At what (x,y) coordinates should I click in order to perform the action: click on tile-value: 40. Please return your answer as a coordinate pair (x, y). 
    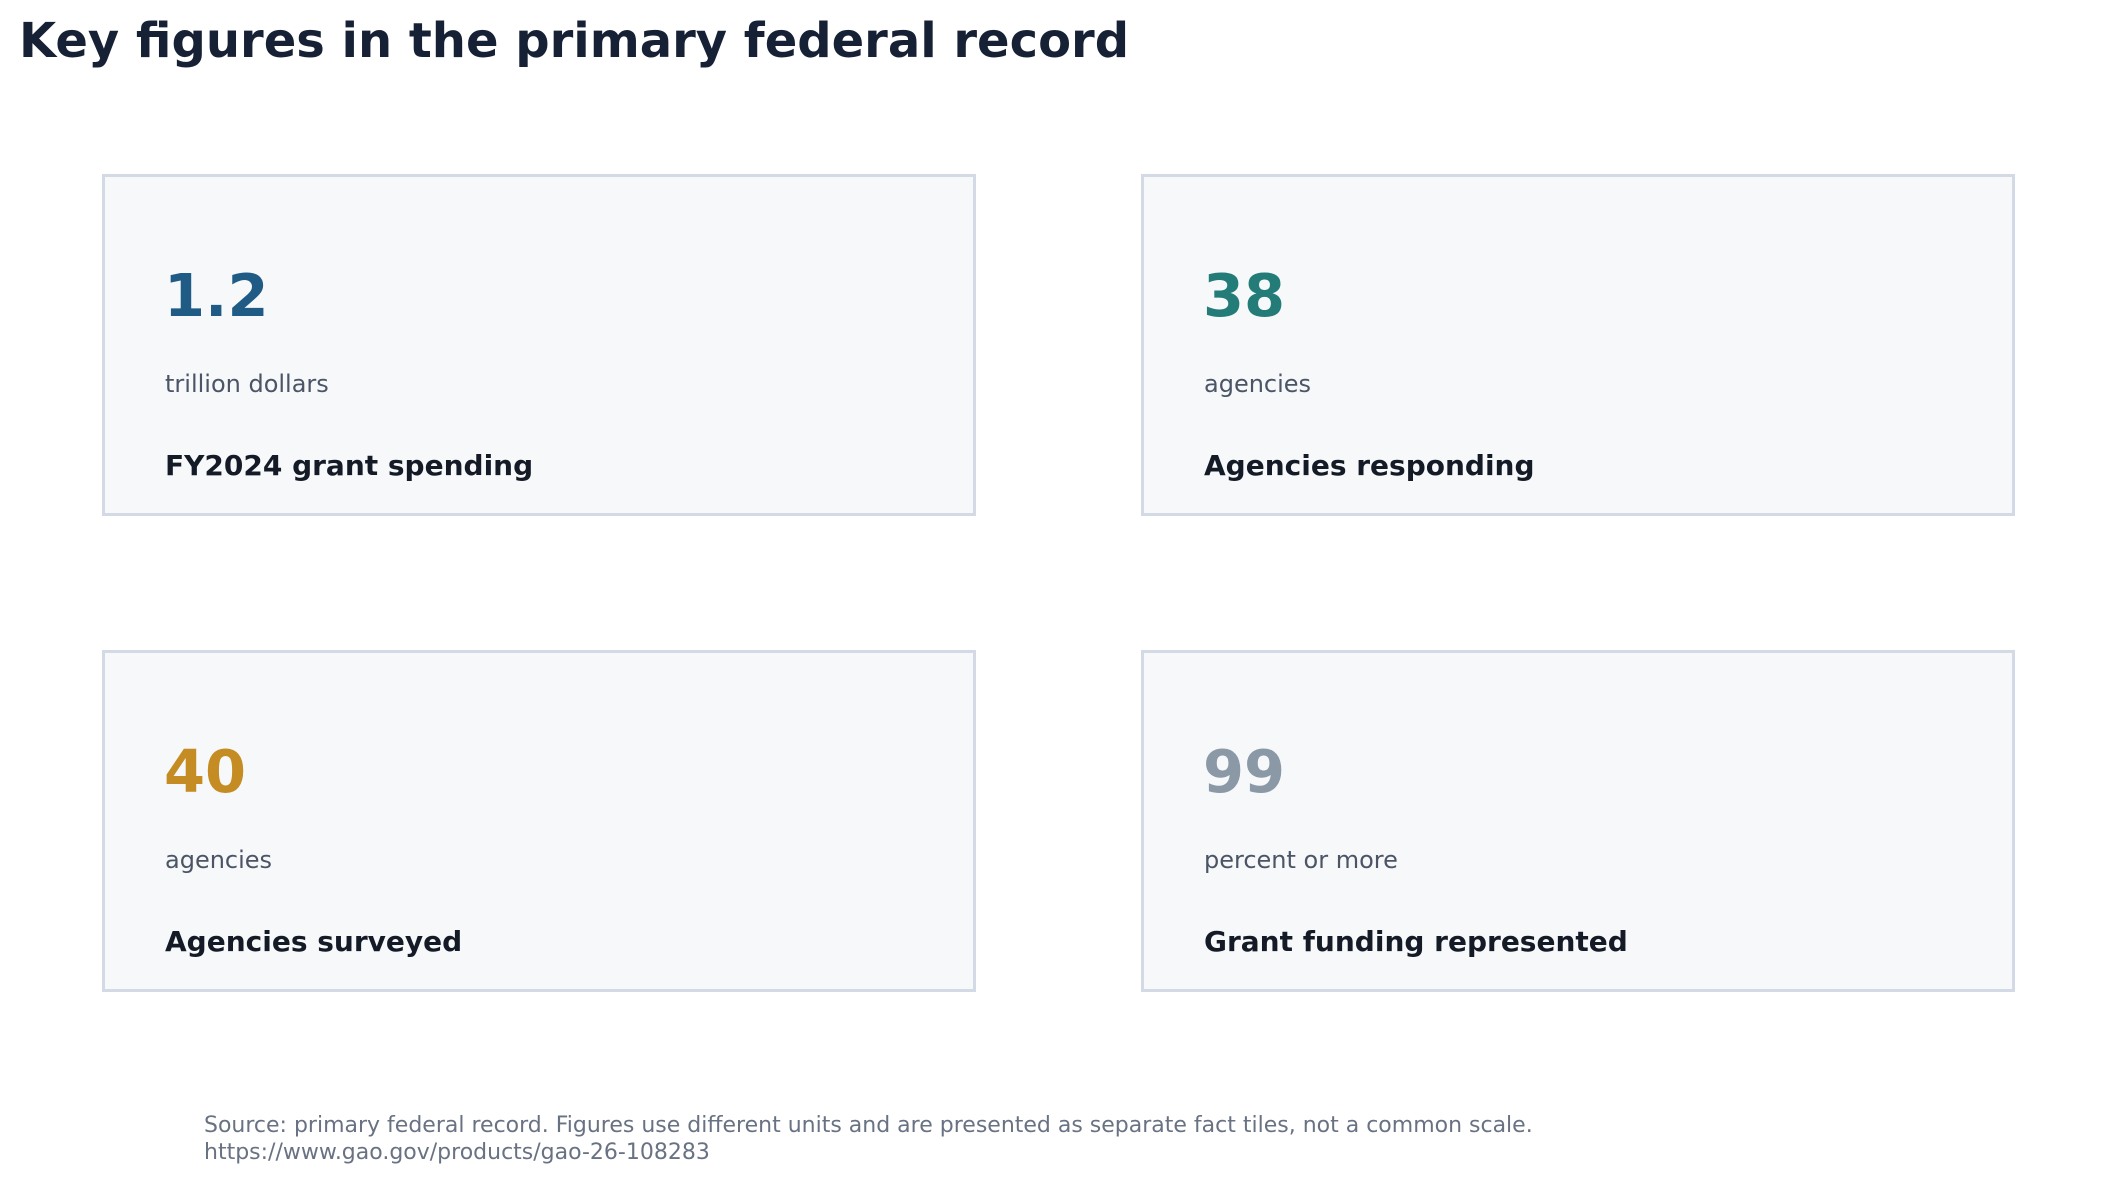
    Looking at the image, I should click on (205, 771).